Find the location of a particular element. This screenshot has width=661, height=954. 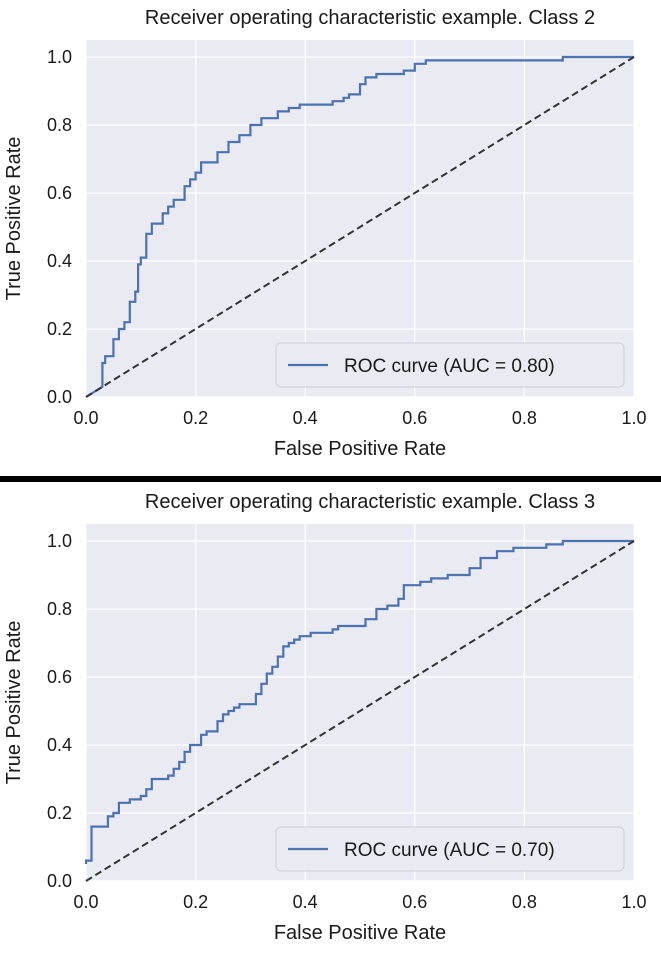

chart-divider is located at coordinates (330, 479).